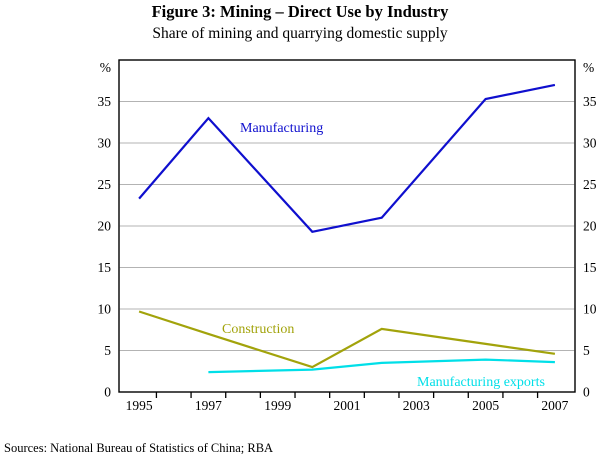 Image resolution: width=600 pixels, height=461 pixels. I want to click on series-label-manufacturing: Manufacturing, so click(281, 128).